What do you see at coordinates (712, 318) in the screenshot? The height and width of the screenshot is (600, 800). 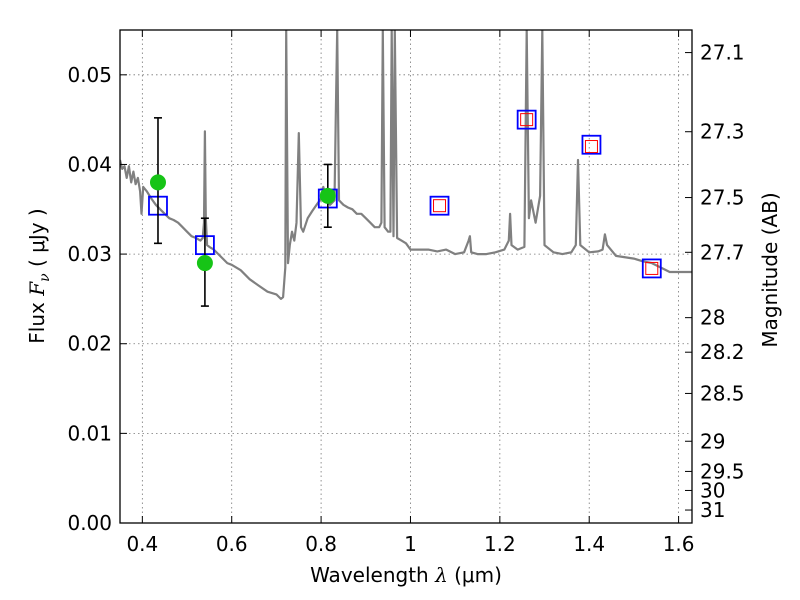 I see `y2-tick-label: 28` at bounding box center [712, 318].